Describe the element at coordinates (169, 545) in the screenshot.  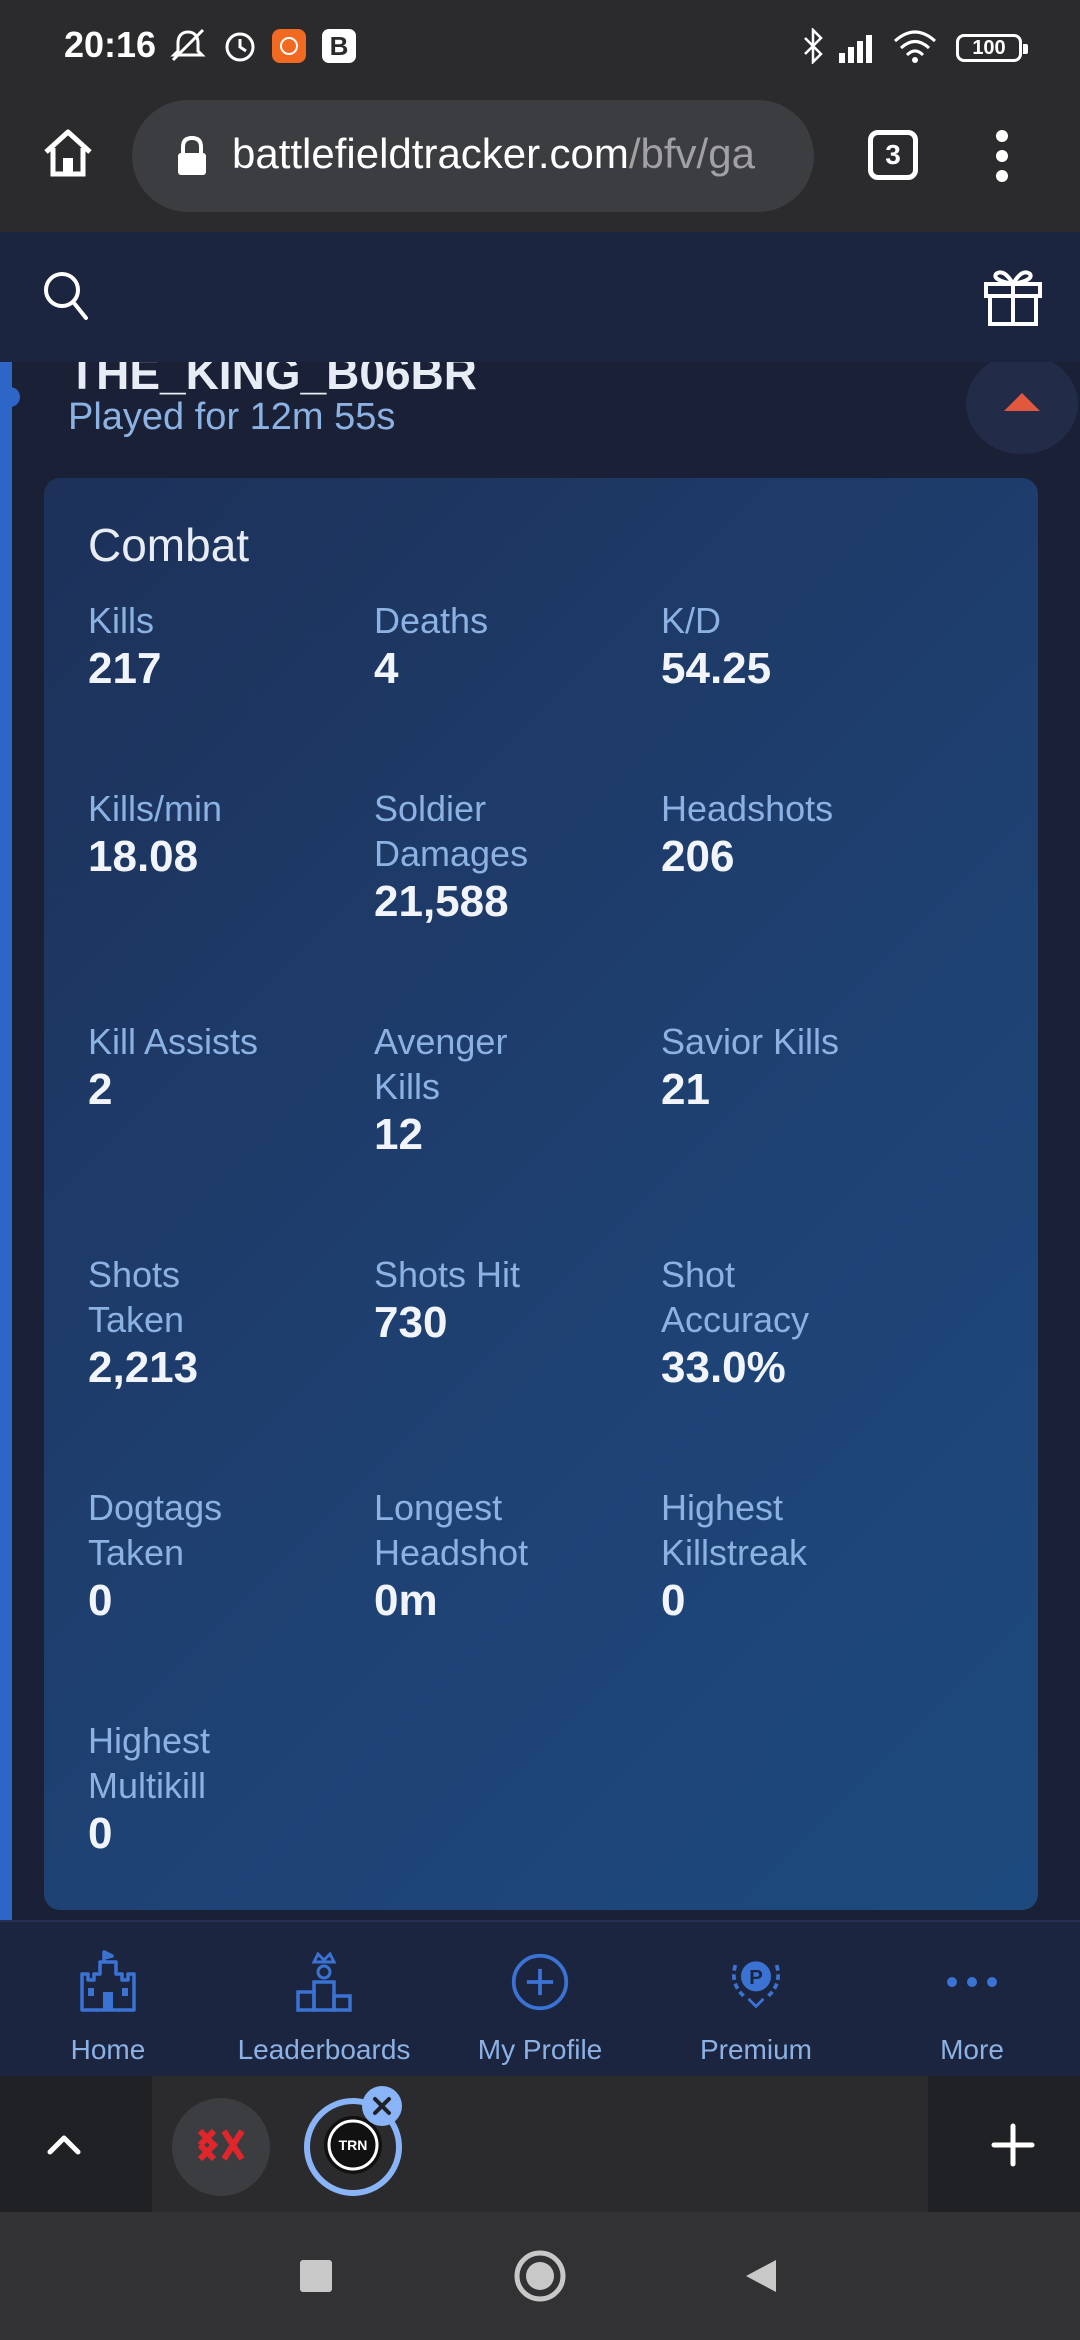
I see `combat-title: Combat` at that location.